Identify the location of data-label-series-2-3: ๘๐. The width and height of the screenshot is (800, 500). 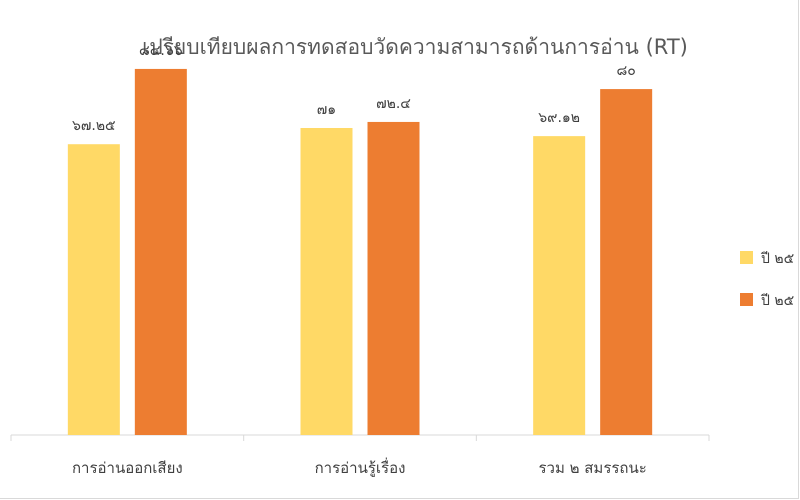
(625, 71).